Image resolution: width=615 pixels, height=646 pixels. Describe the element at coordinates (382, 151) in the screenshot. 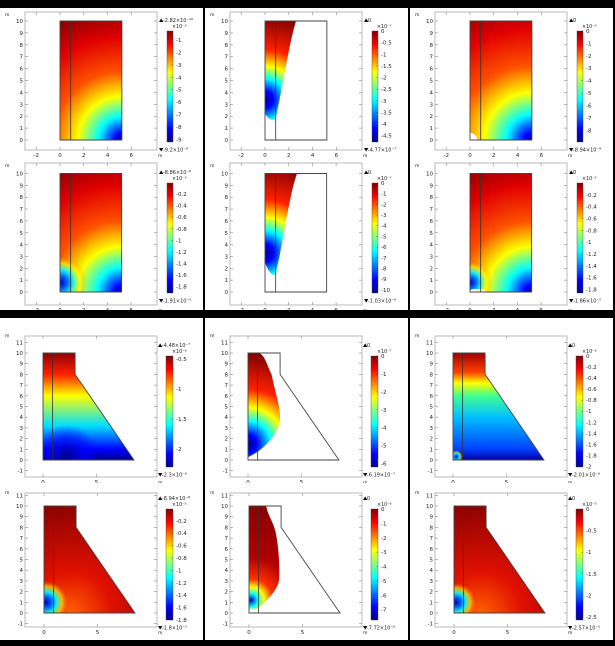

I see `colorbar-min-label: -4.77×10⁻⁷` at that location.